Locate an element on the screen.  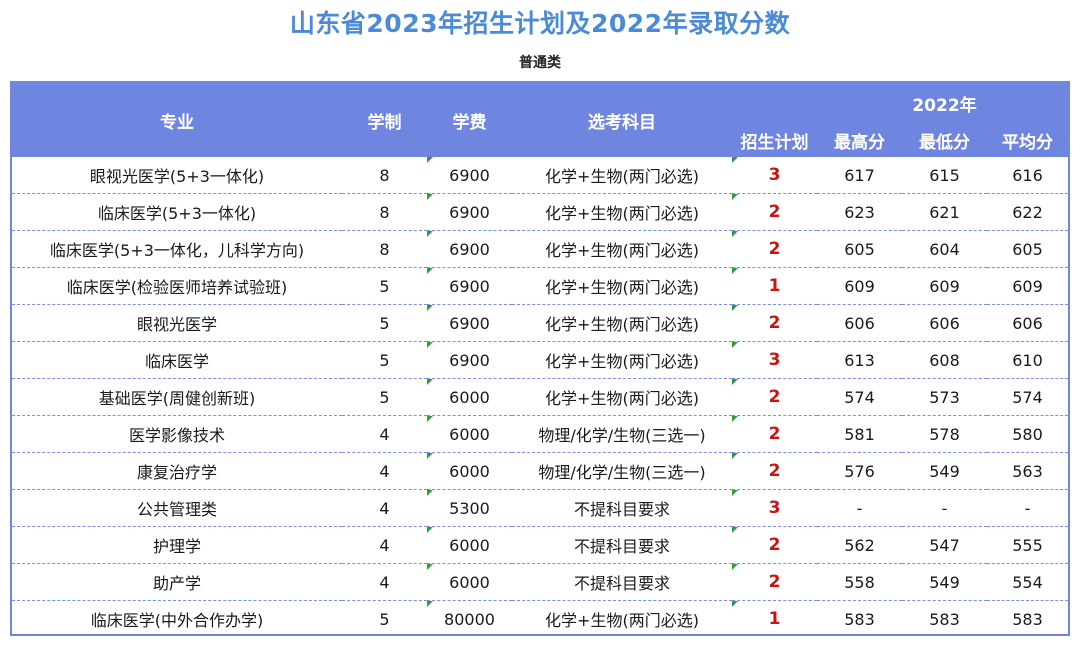
cell-max-score: 574 is located at coordinates (859, 397).